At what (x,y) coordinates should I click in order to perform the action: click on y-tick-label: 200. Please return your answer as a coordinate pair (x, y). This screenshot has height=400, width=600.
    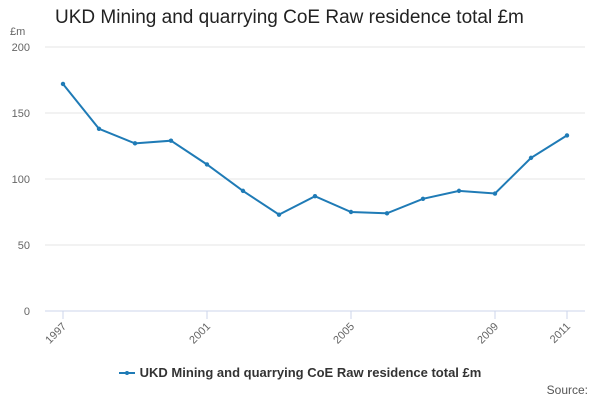
    Looking at the image, I should click on (21, 48).